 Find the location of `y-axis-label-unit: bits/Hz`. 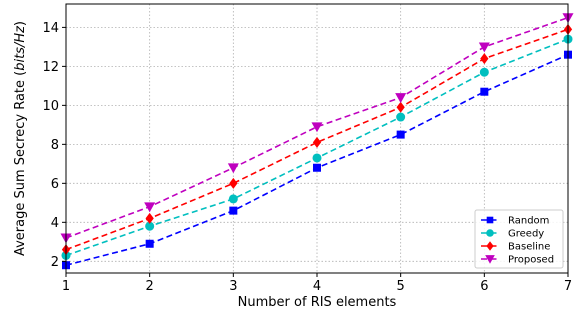

y-axis-label-unit: bits/Hz is located at coordinates (20, 48).